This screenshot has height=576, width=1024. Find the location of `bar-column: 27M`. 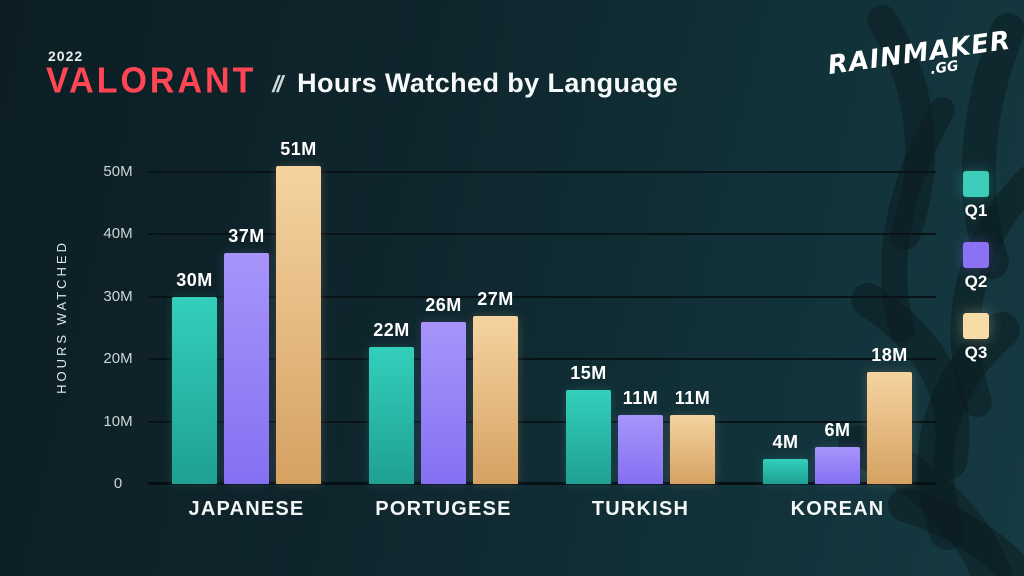

bar-column: 27M is located at coordinates (495, 386).